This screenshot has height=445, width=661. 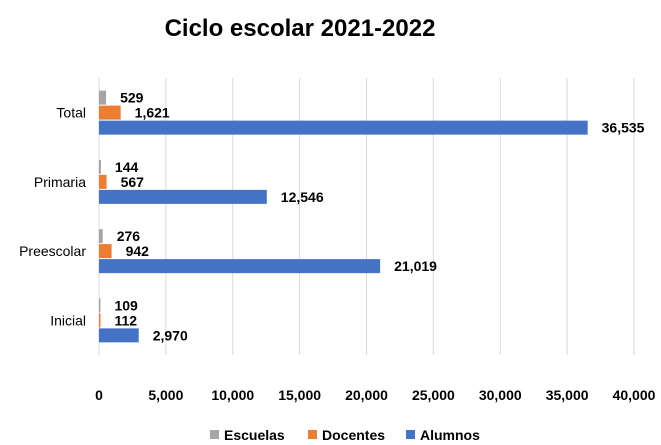 What do you see at coordinates (500, 395) in the screenshot?
I see `x-tick-label: 30,000` at bounding box center [500, 395].